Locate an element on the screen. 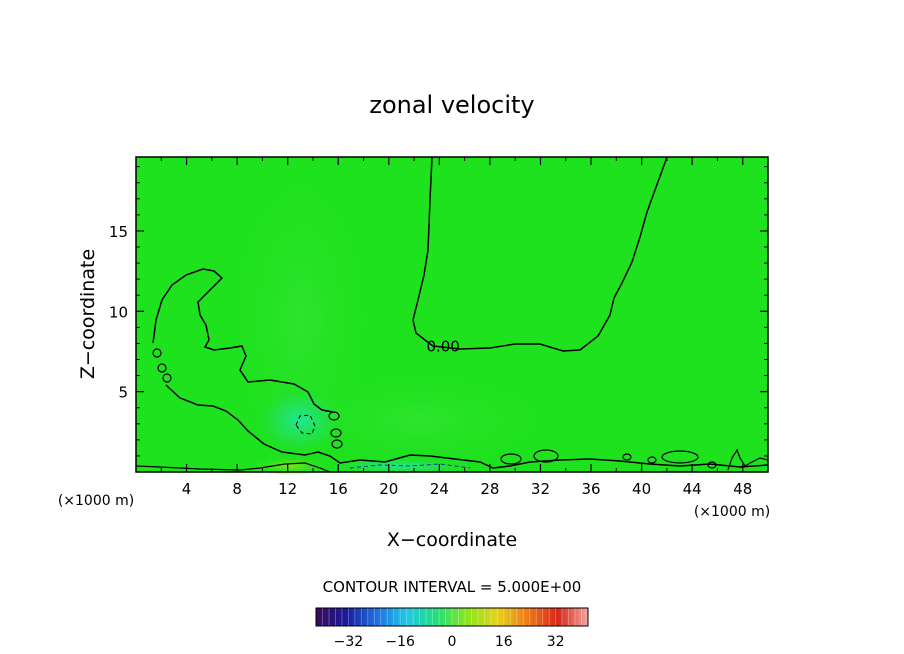  x-tick-label: 20 is located at coordinates (388, 489).